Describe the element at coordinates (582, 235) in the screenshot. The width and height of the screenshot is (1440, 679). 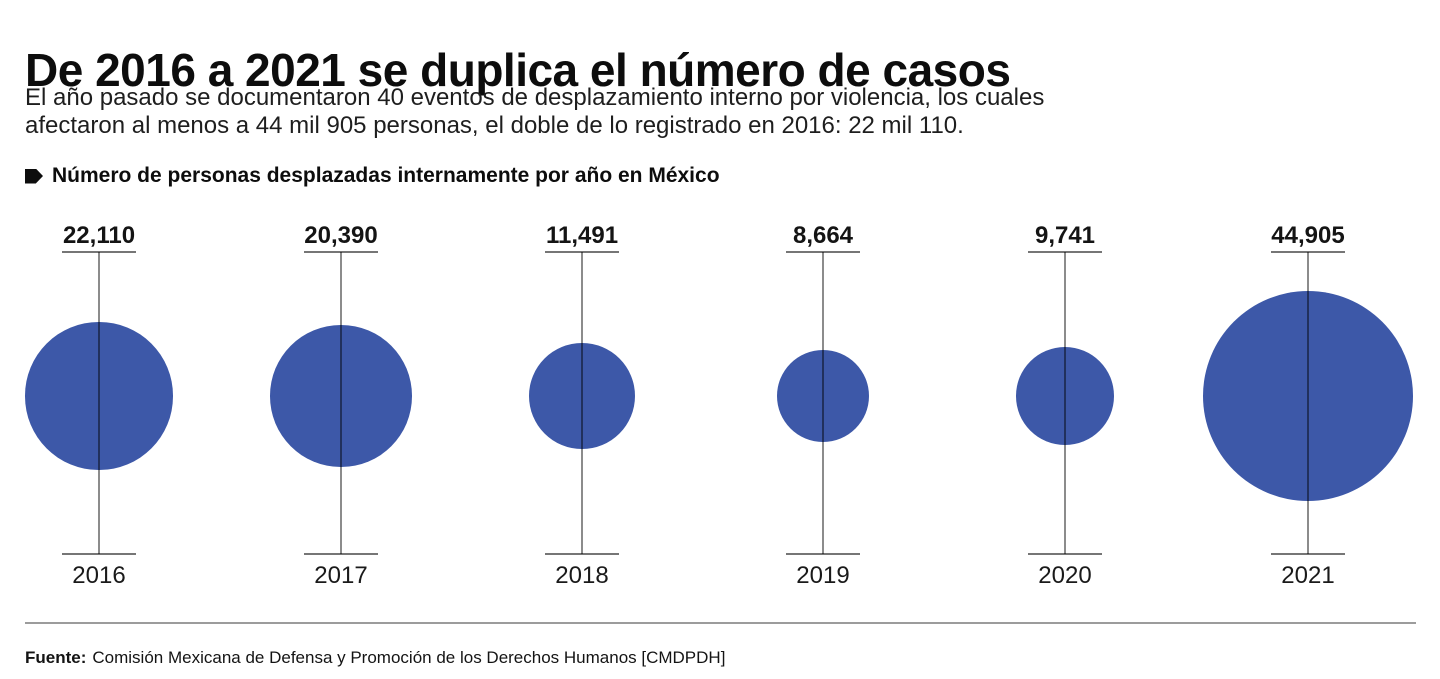
I see `value-label: 11,491` at that location.